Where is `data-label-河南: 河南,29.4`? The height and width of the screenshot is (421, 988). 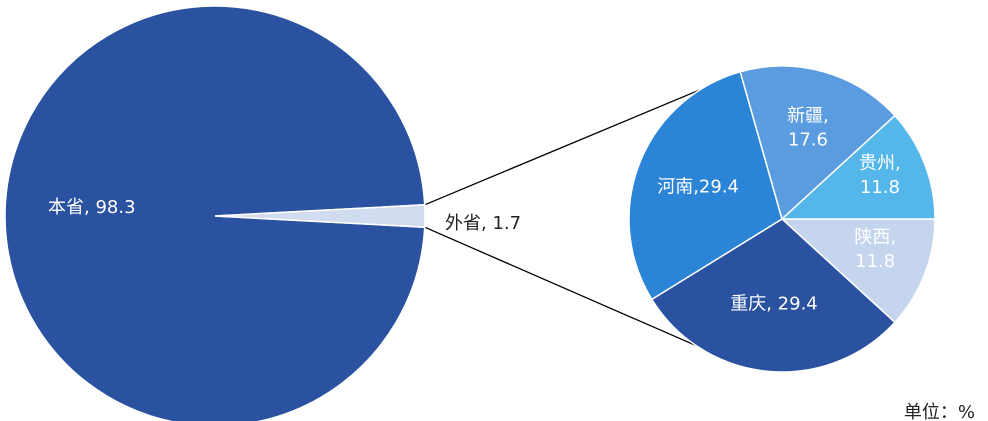
data-label-河南: 河南,29.4 is located at coordinates (698, 186).